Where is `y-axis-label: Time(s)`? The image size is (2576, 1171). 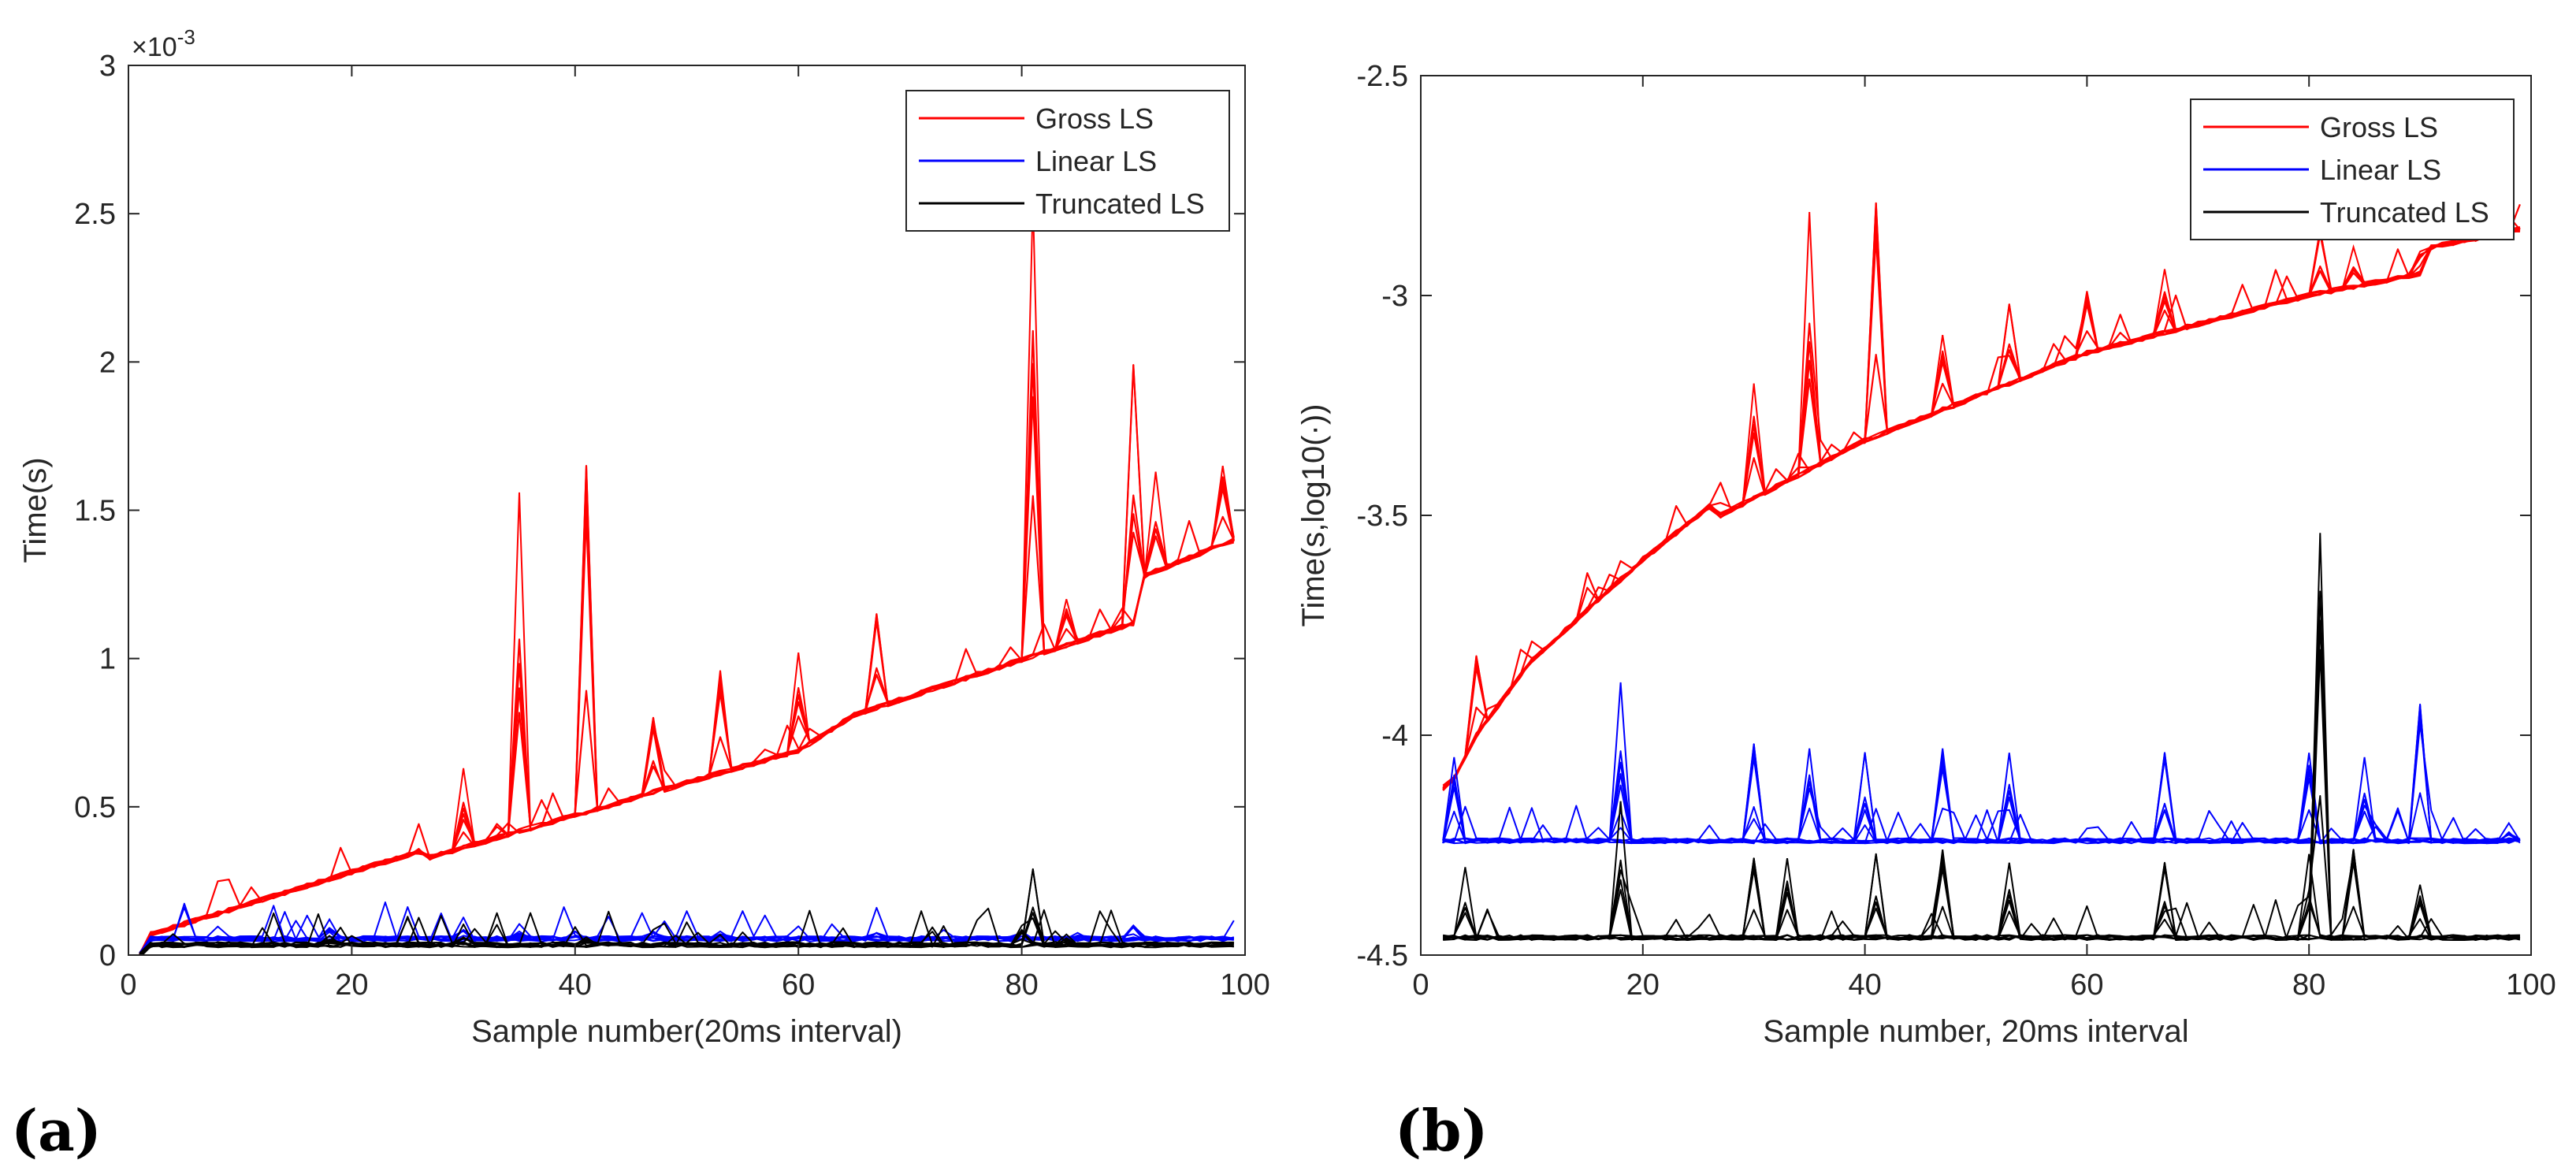 y-axis-label: Time(s) is located at coordinates (35, 510).